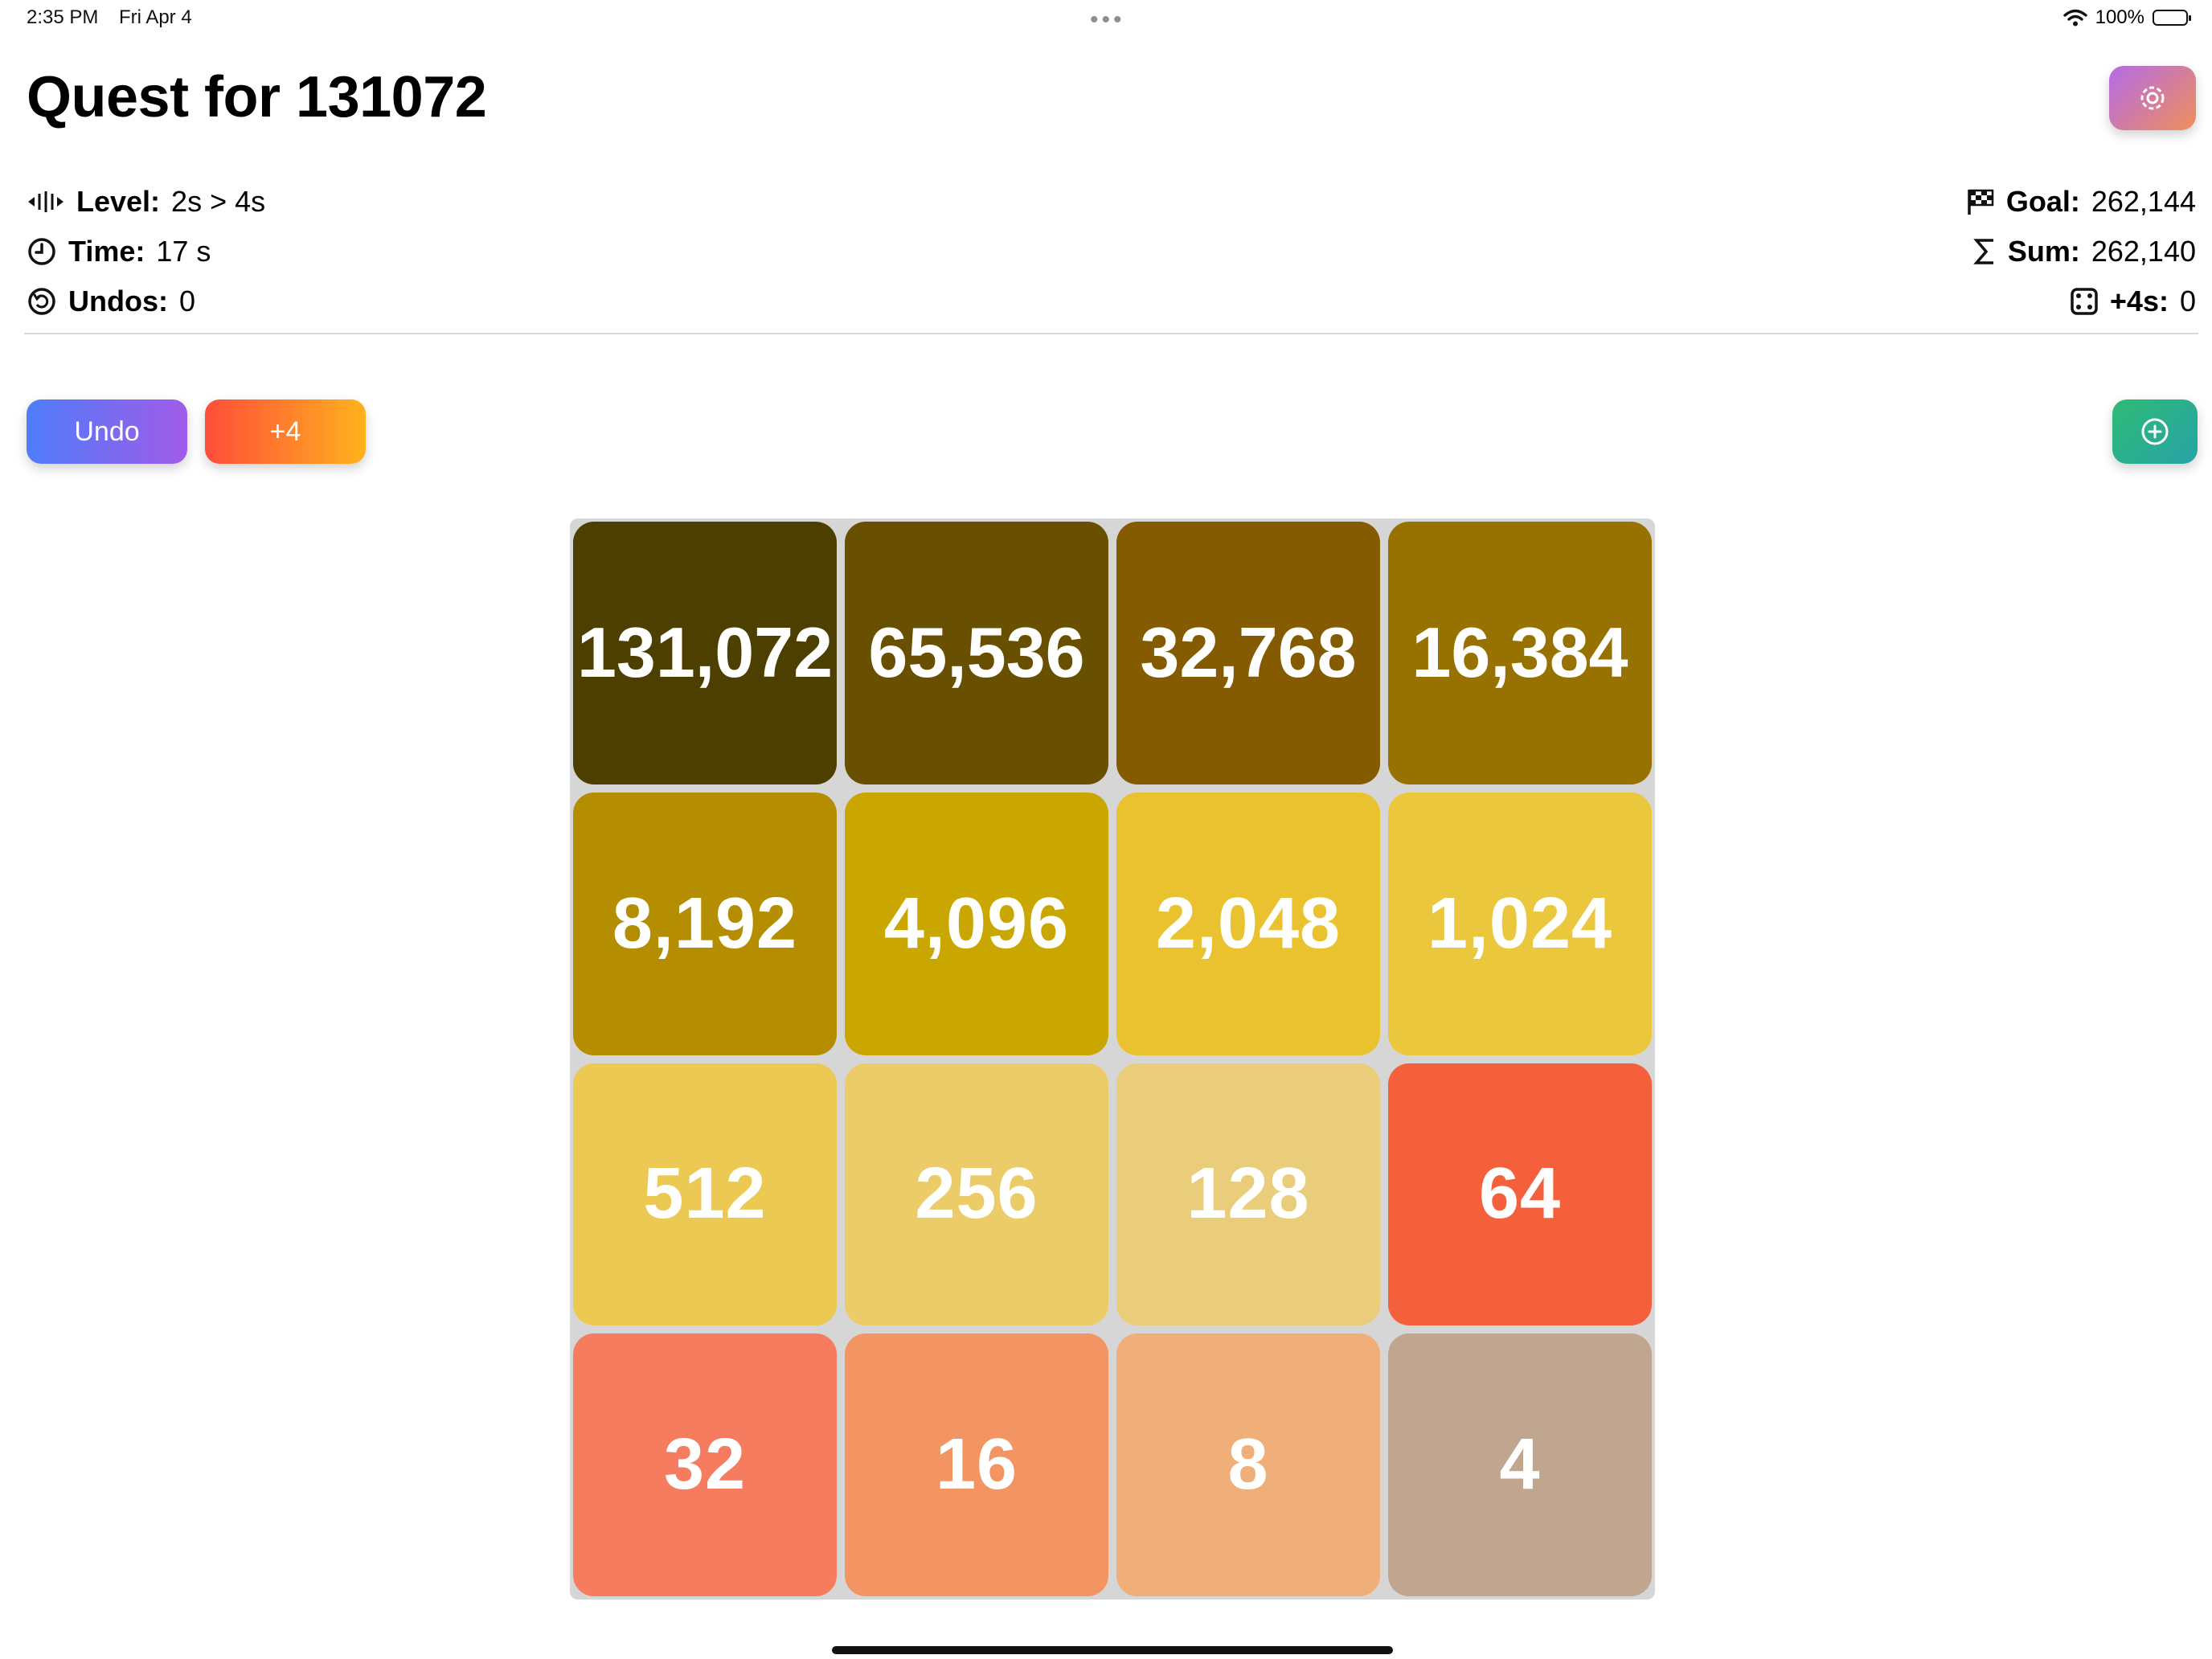 The image size is (2212, 1659). I want to click on undos-value: 0, so click(187, 301).